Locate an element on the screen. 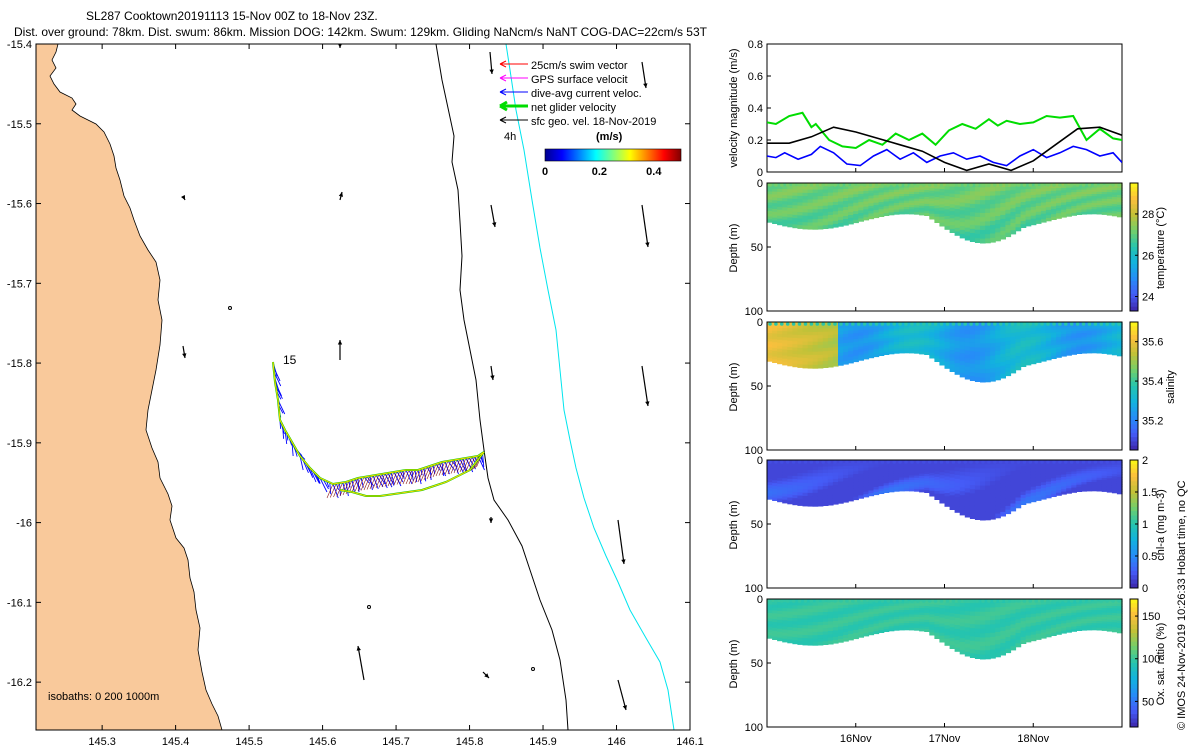 The image size is (1200, 750). legend-sfc-geo-velocity: sfc geo. vel. 18-Nov-2019 is located at coordinates (593, 122).